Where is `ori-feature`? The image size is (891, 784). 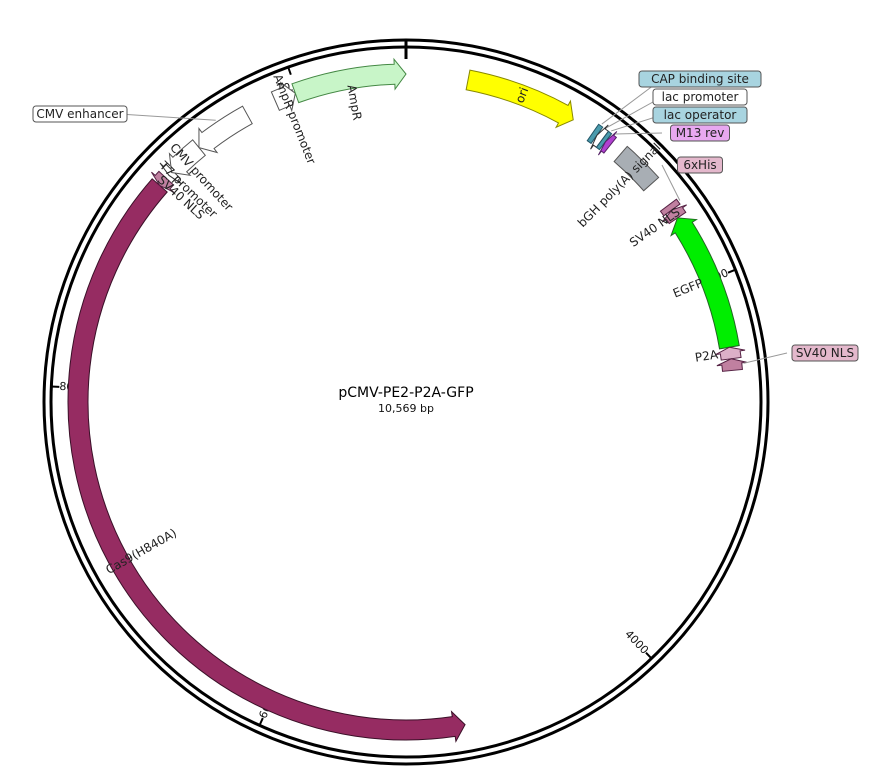 ori-feature is located at coordinates (519, 99).